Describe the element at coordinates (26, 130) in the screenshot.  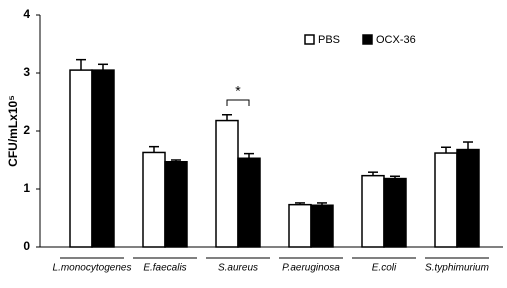
I see `y-tick-label: 2` at that location.